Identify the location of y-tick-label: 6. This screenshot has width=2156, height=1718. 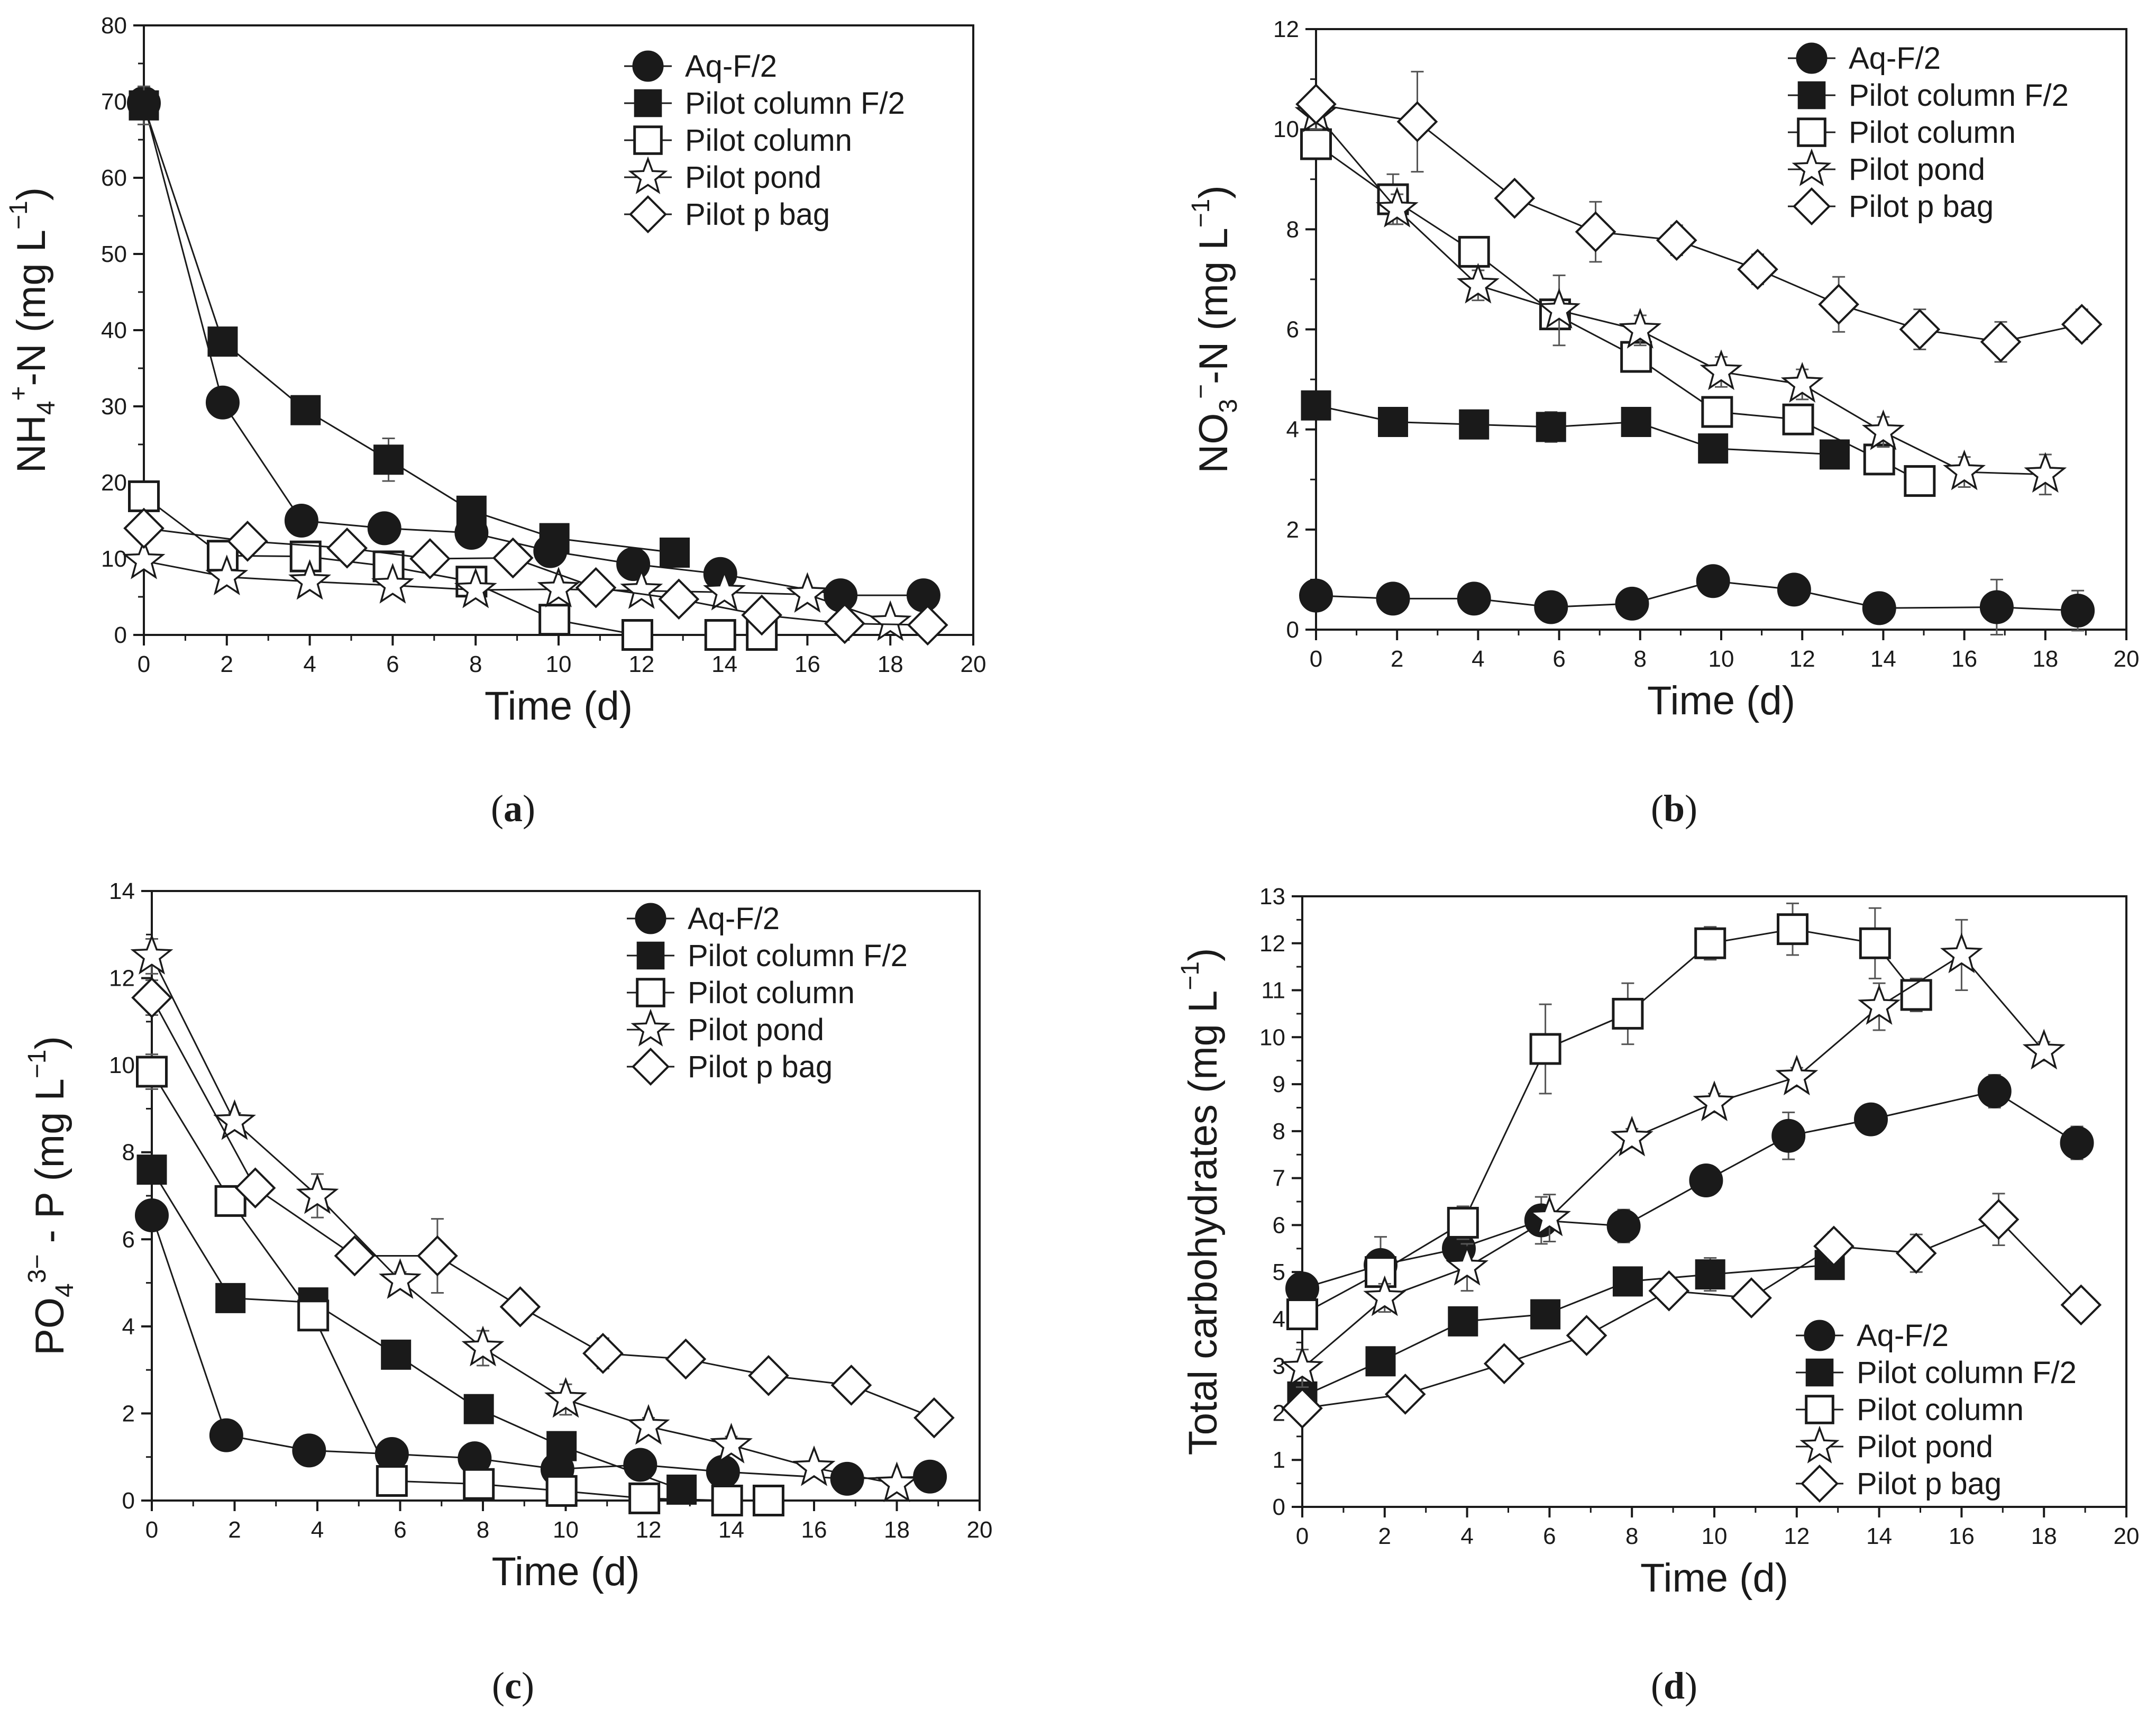
(128, 1239).